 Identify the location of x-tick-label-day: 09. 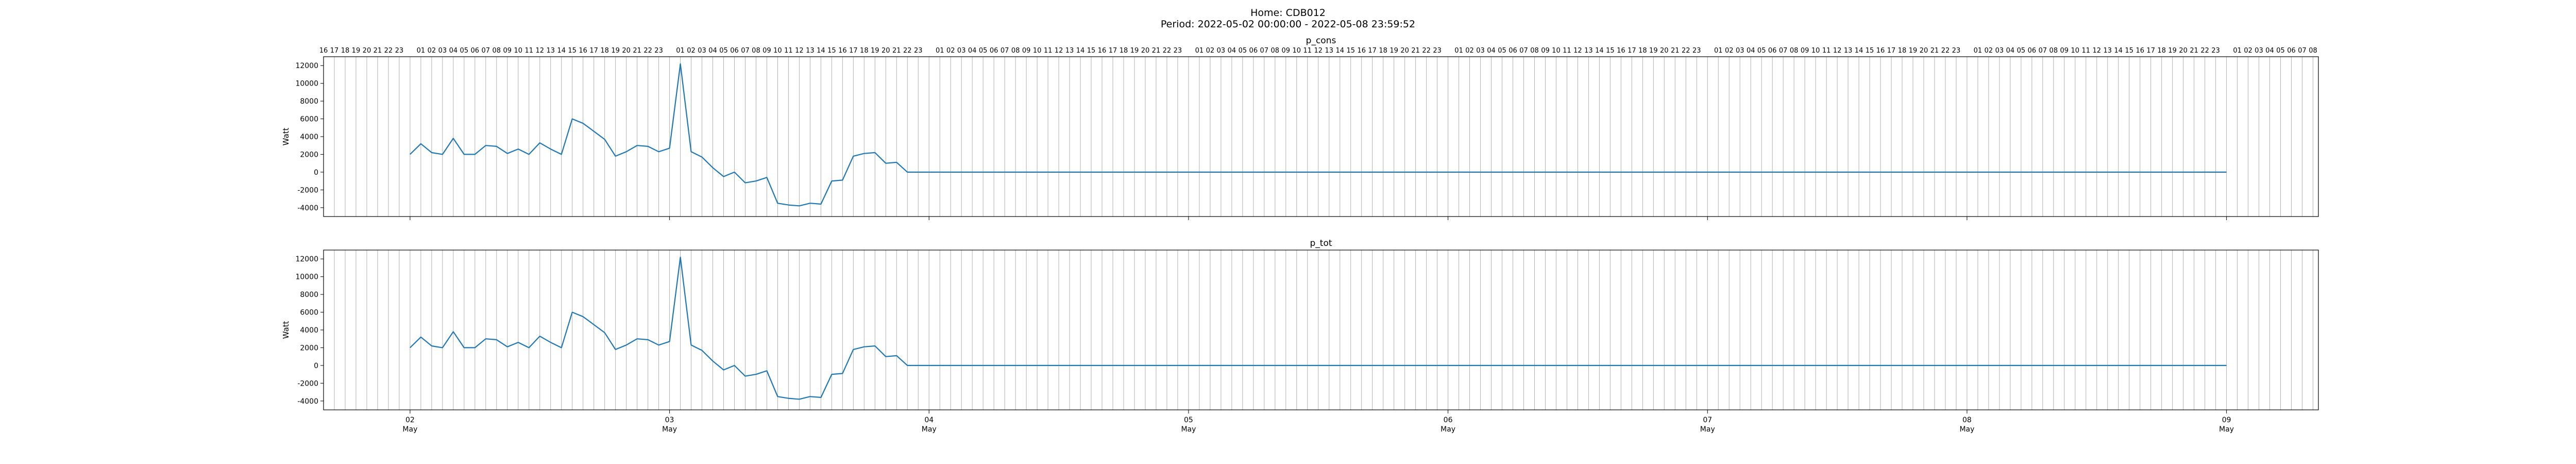
(2226, 420).